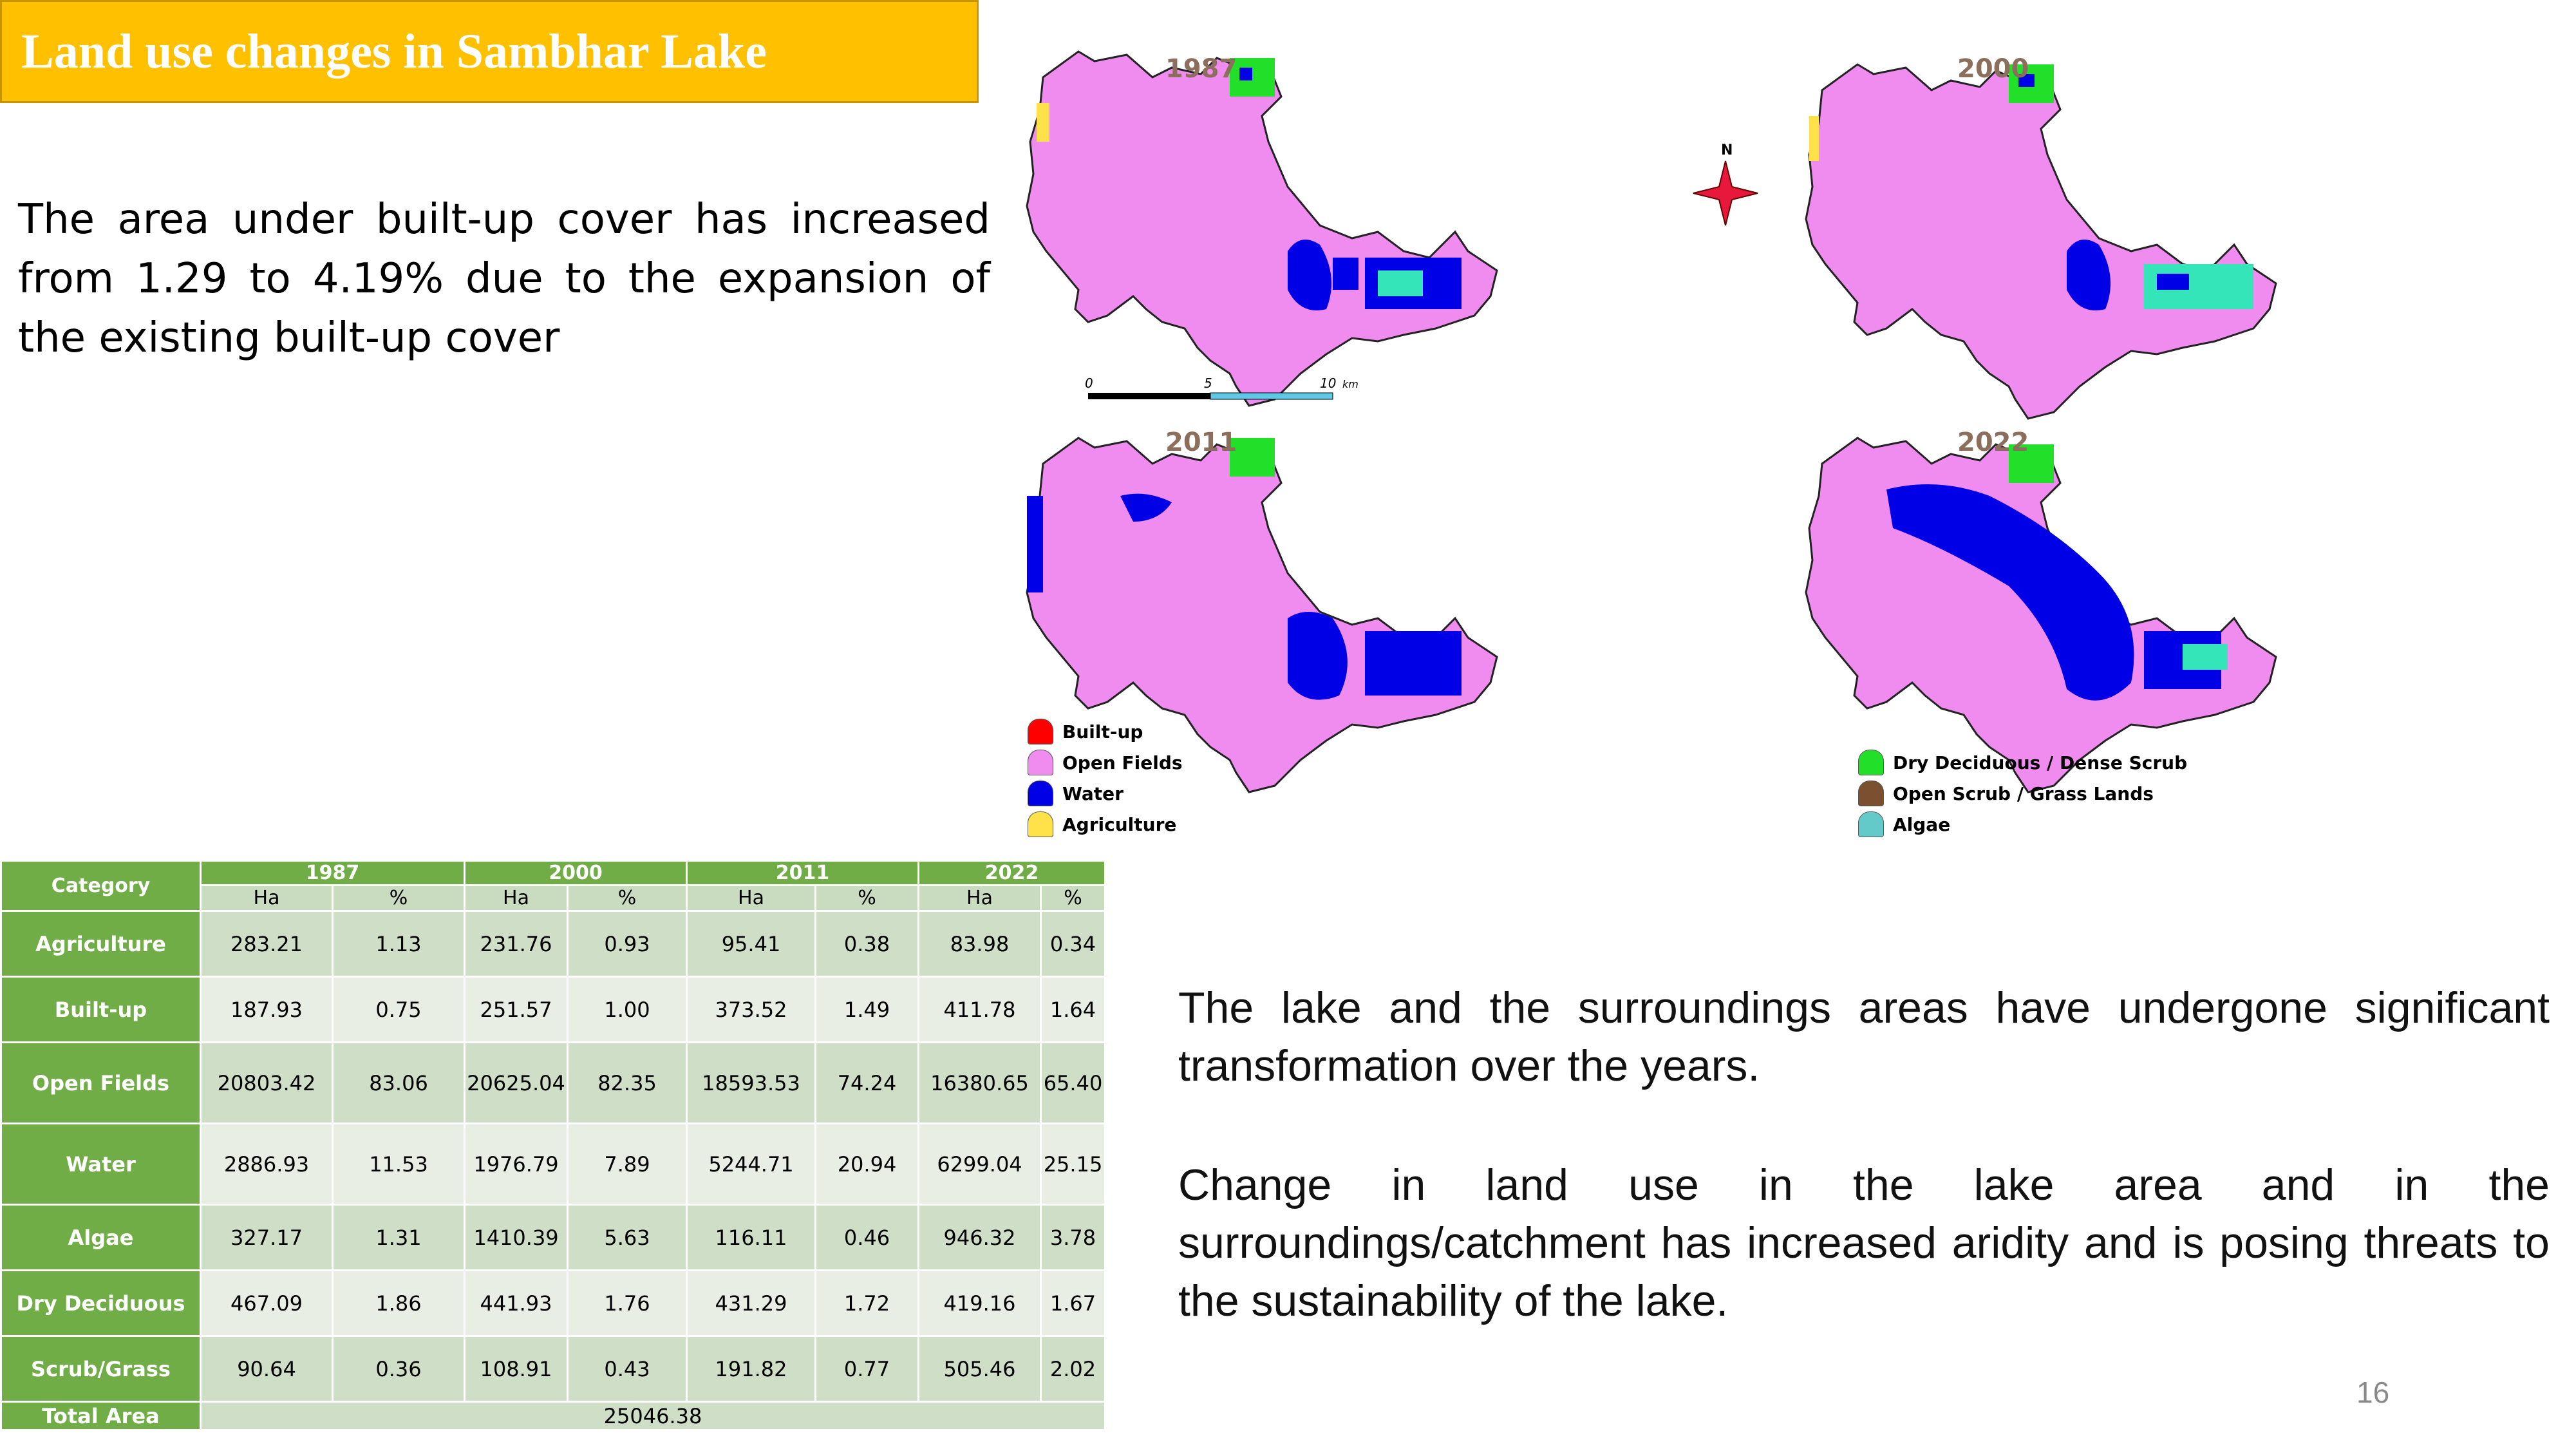 The width and height of the screenshot is (2576, 1449). I want to click on north-label: N, so click(1727, 150).